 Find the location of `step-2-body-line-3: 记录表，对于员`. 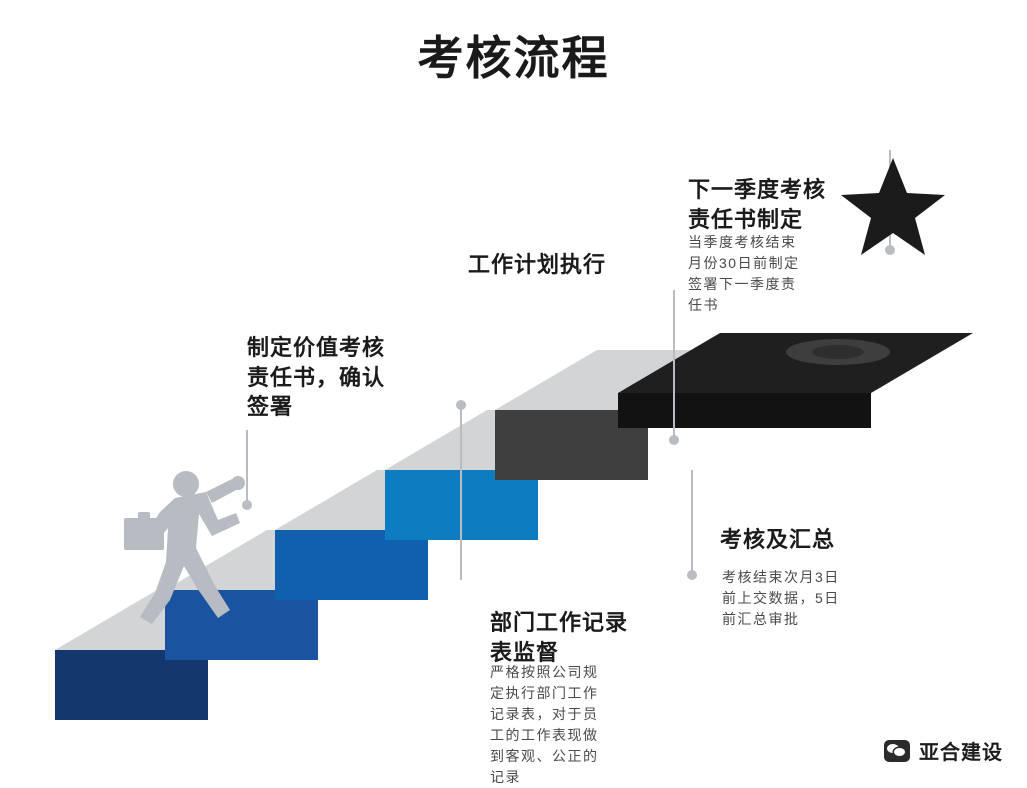

step-2-body-line-3: 记录表，对于员 is located at coordinates (544, 714).